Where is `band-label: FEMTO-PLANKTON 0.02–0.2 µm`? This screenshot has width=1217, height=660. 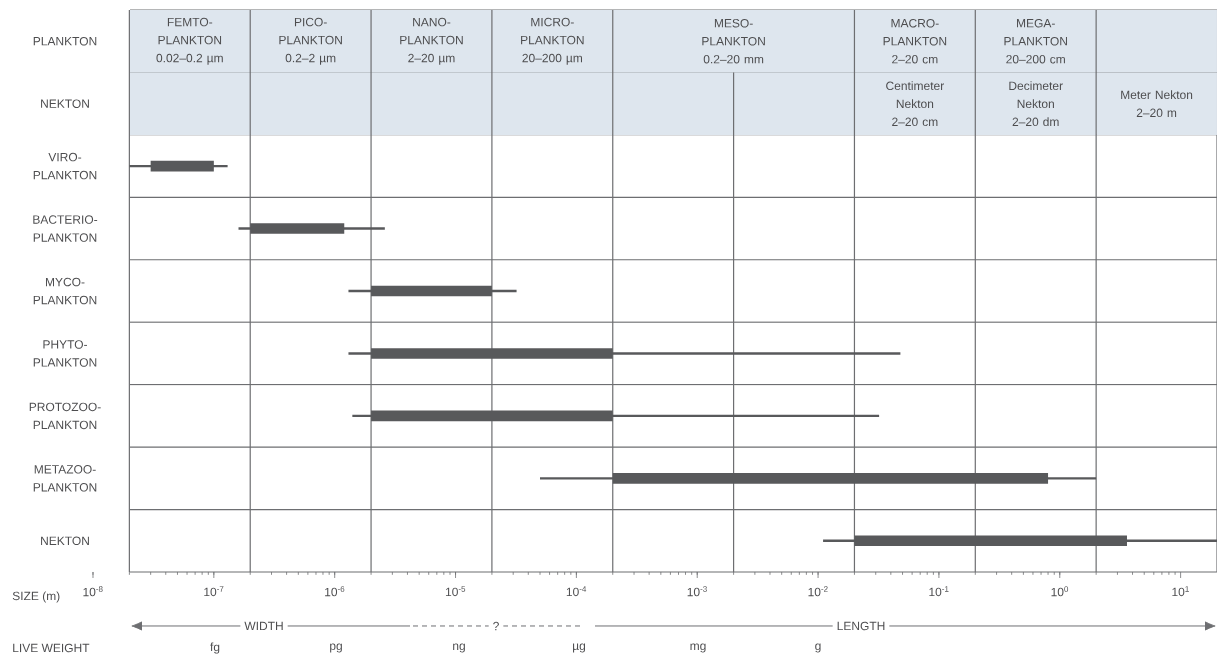
band-label: FEMTO-PLANKTON 0.02–0.2 µm is located at coordinates (189, 41).